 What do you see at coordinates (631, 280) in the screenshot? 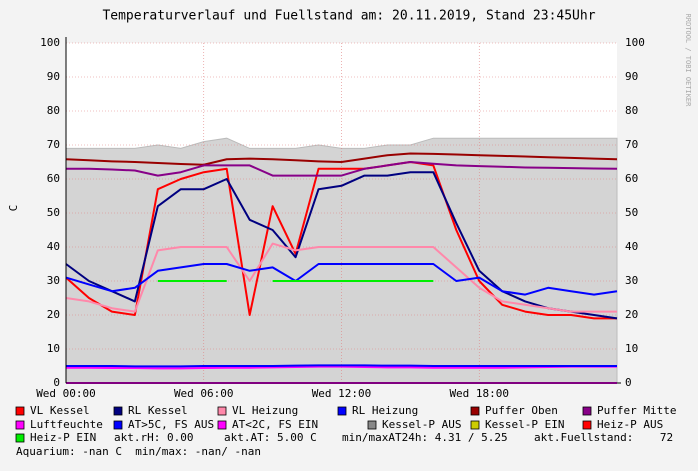
I see `y-tick-label-right: 30` at bounding box center [631, 280].